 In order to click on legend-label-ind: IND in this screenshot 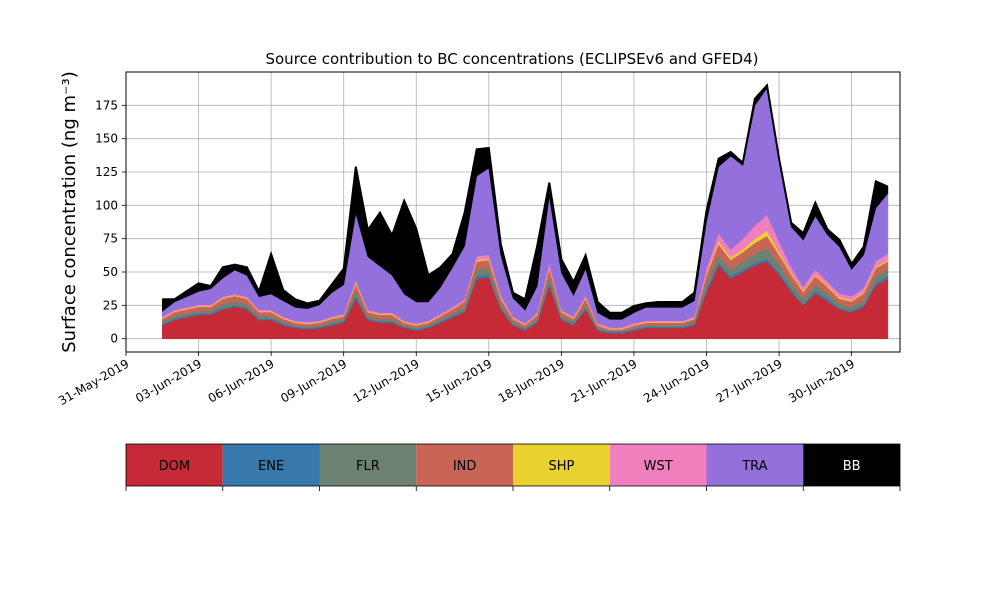, I will do `click(465, 466)`.